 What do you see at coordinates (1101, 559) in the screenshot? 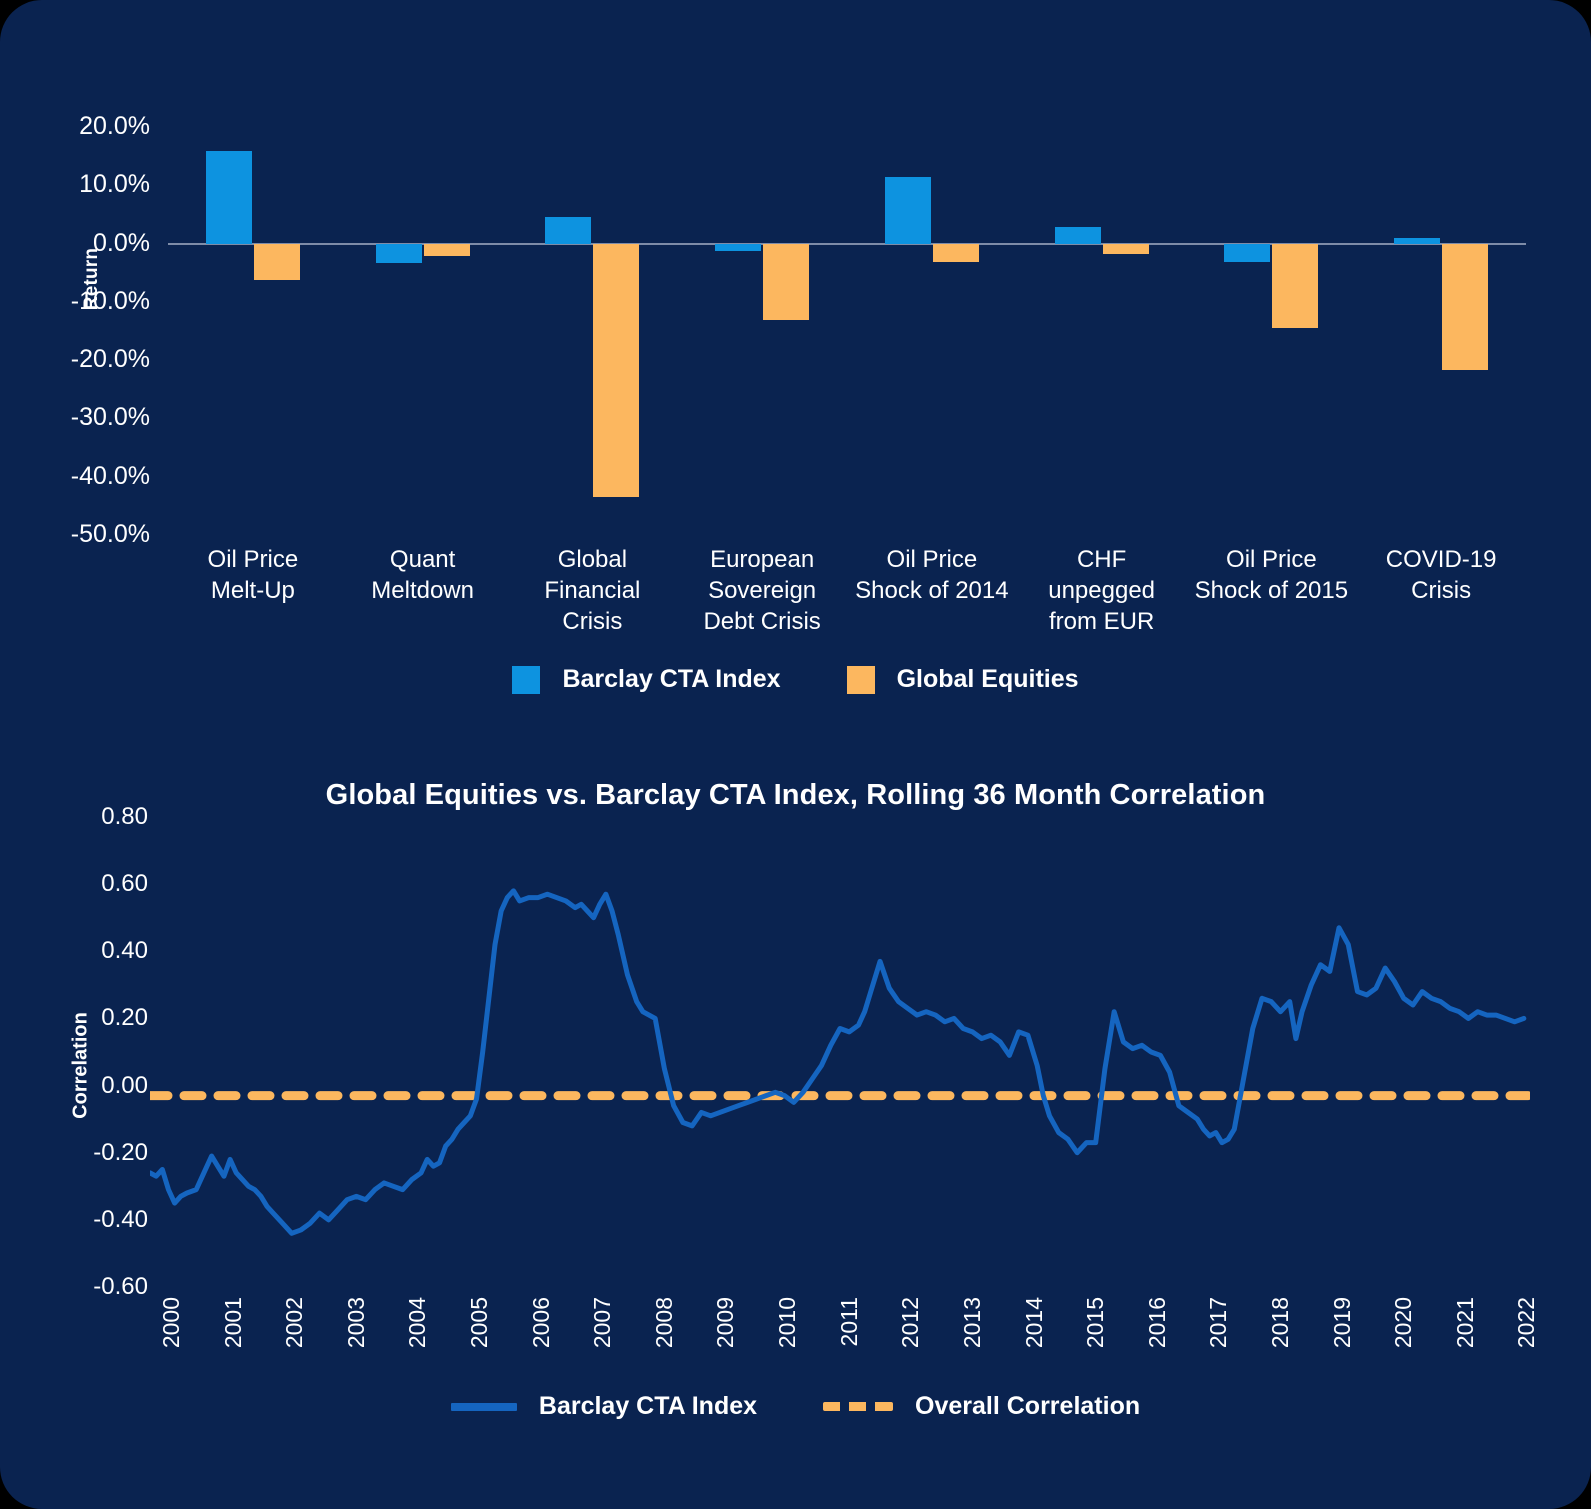
I see `bar-chart-x-tick-label-line: CHF` at bounding box center [1101, 559].